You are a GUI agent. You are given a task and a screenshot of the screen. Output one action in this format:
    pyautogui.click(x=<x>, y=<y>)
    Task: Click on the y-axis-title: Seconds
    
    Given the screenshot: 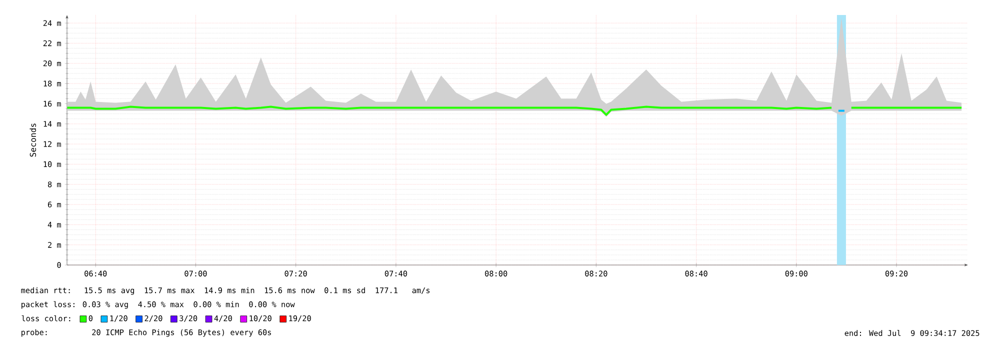 What is the action you would take?
    pyautogui.click(x=33, y=140)
    